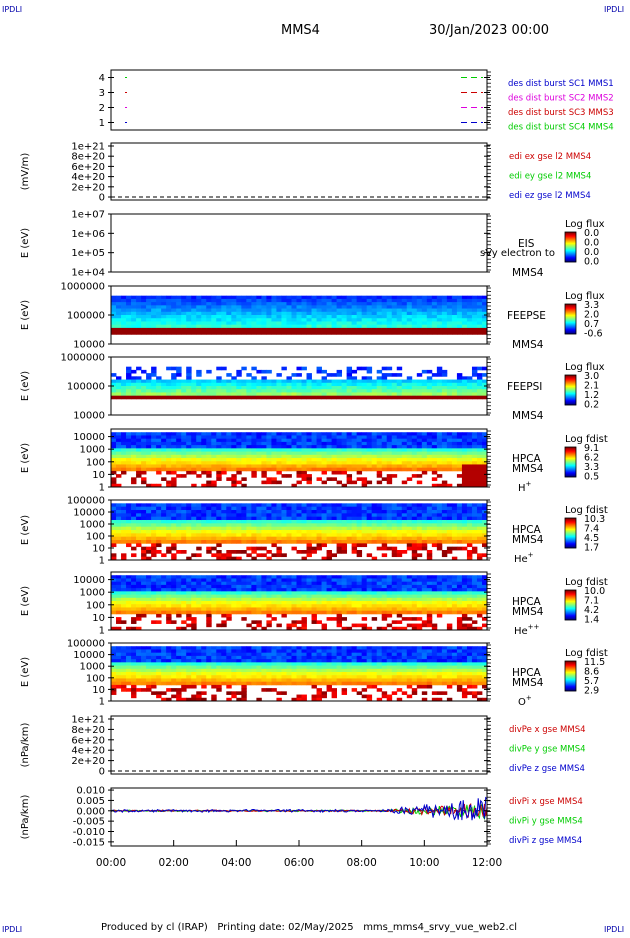 The height and width of the screenshot is (938, 630). Describe the element at coordinates (300, 30) in the screenshot. I see `spacecraft-title: MMS4` at that location.